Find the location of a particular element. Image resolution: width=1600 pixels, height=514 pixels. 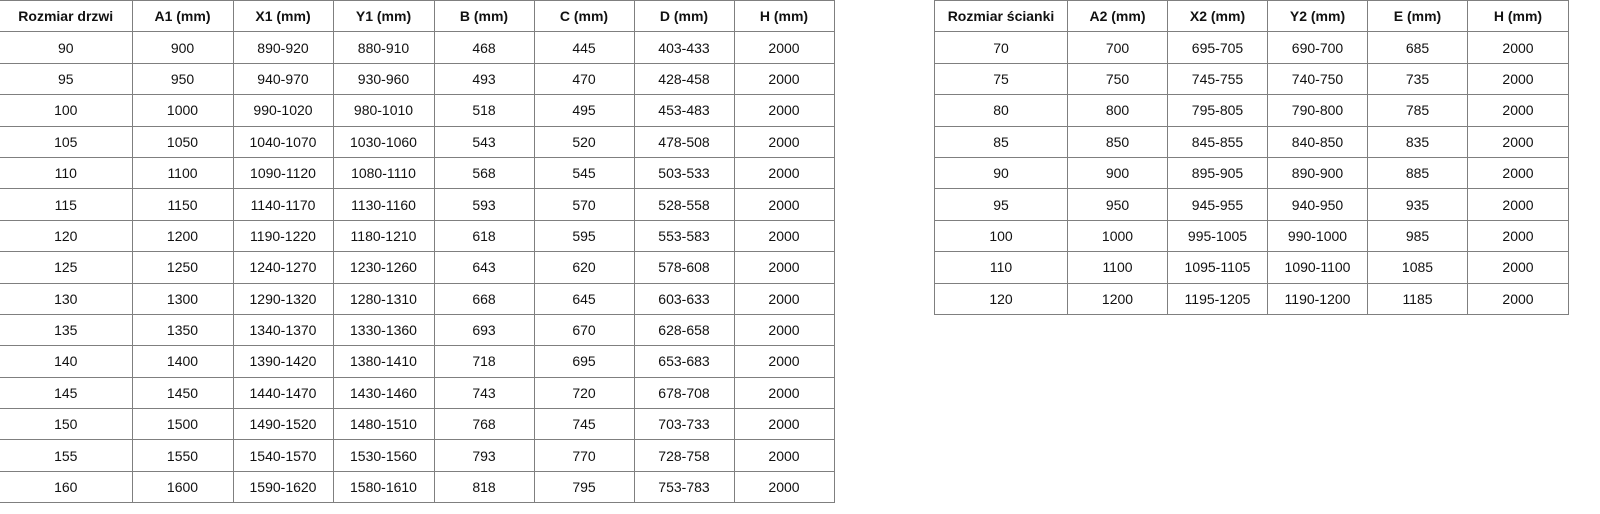

table-cell: 1290-1320 is located at coordinates (283, 298).